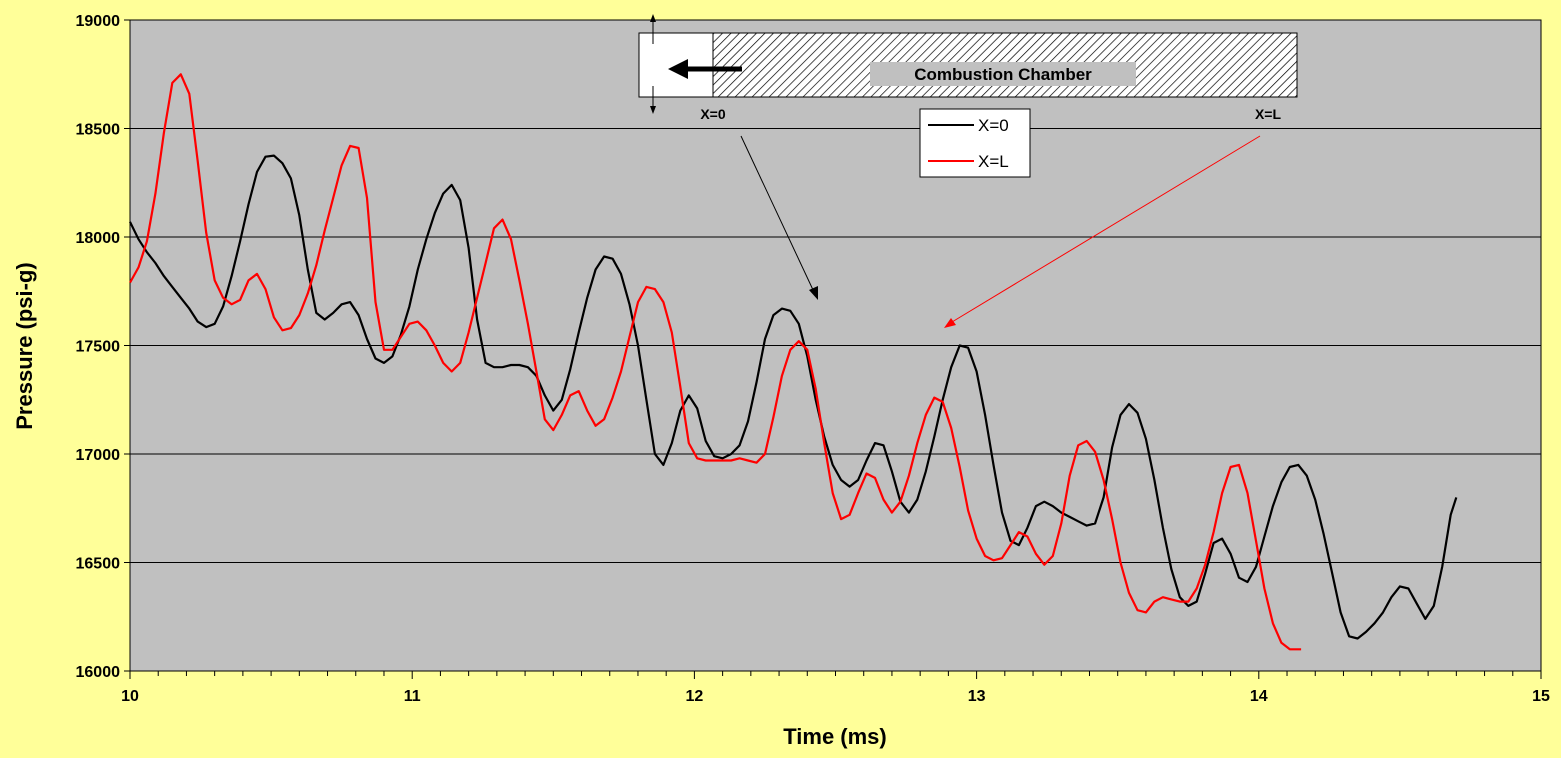  What do you see at coordinates (678, 69) in the screenshot?
I see `flow-arrowhead` at bounding box center [678, 69].